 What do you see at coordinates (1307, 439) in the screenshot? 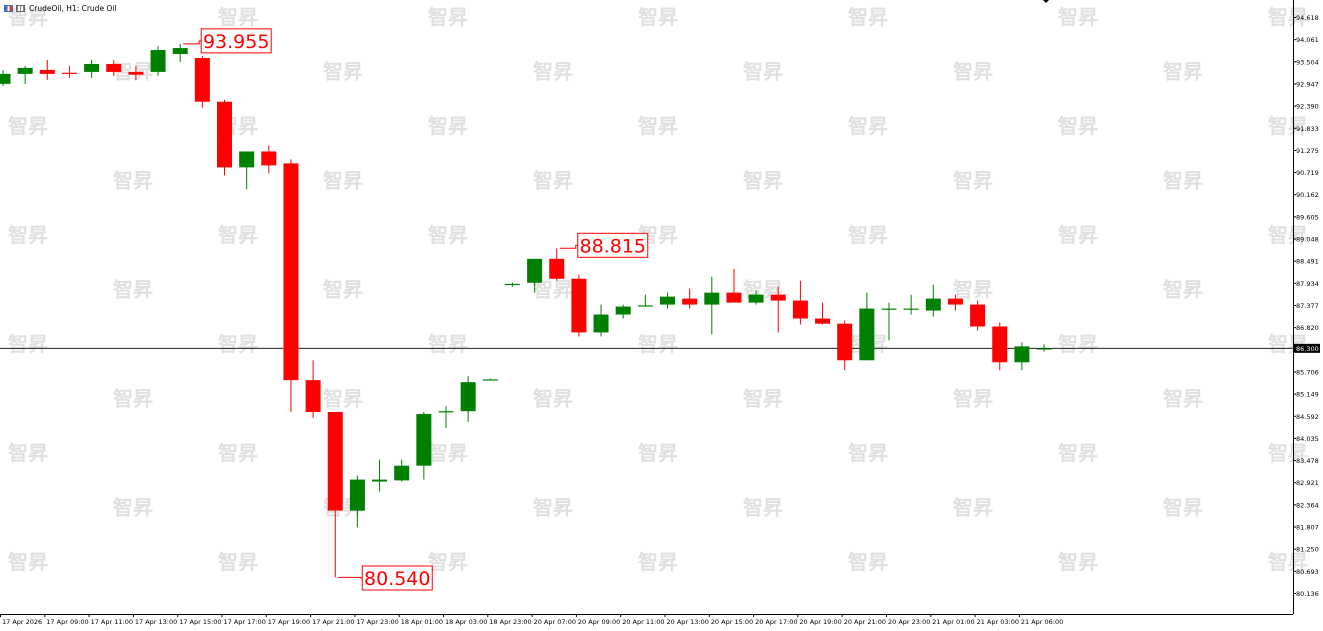
I see `price-tick-label: 84.035` at bounding box center [1307, 439].